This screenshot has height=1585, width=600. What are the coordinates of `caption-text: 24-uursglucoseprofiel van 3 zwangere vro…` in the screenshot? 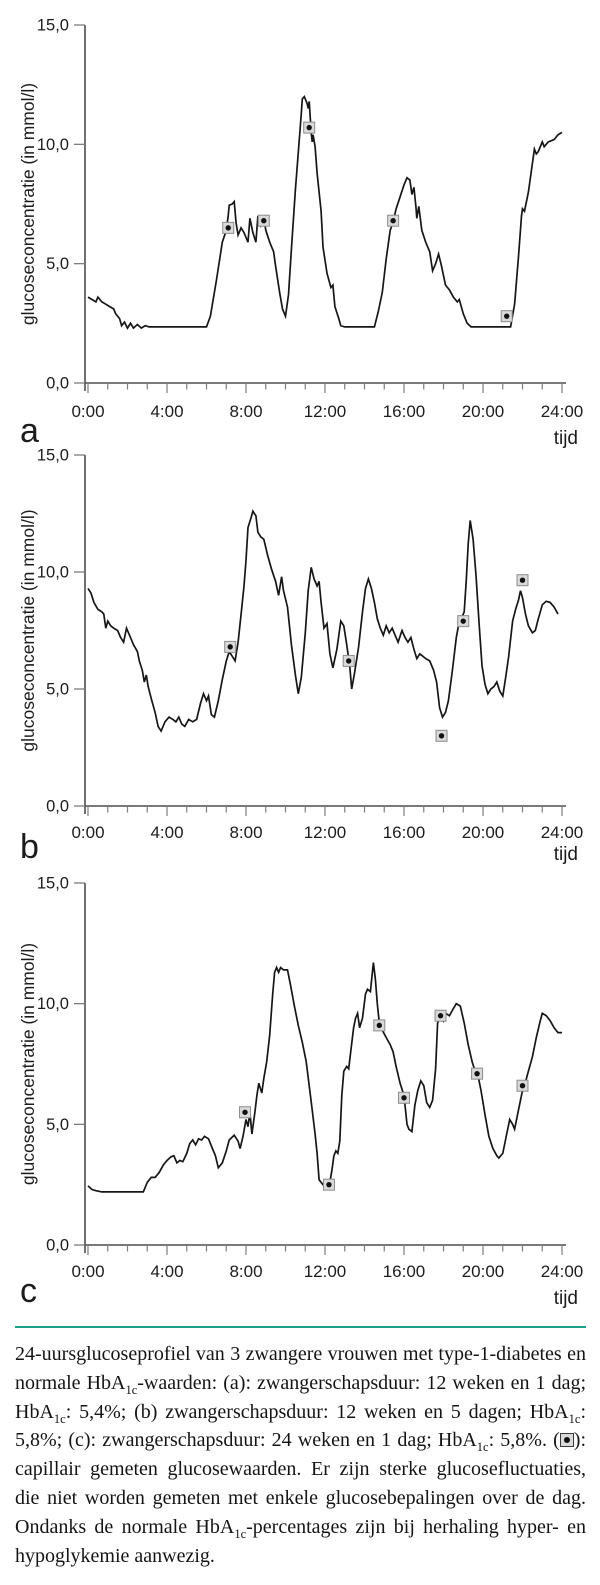 It's located at (300, 1455).